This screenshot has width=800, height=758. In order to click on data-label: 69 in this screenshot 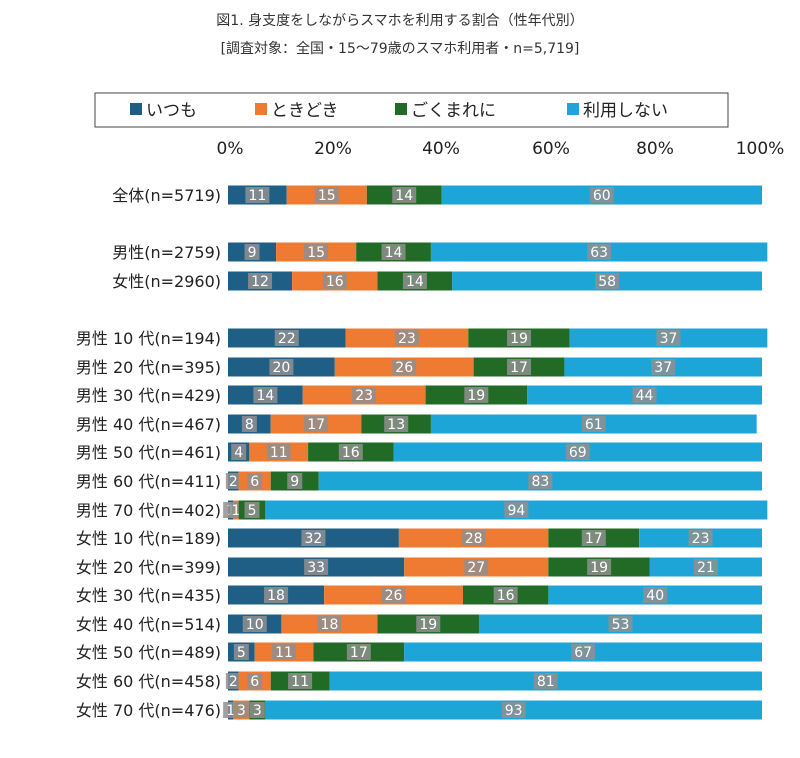, I will do `click(578, 453)`.